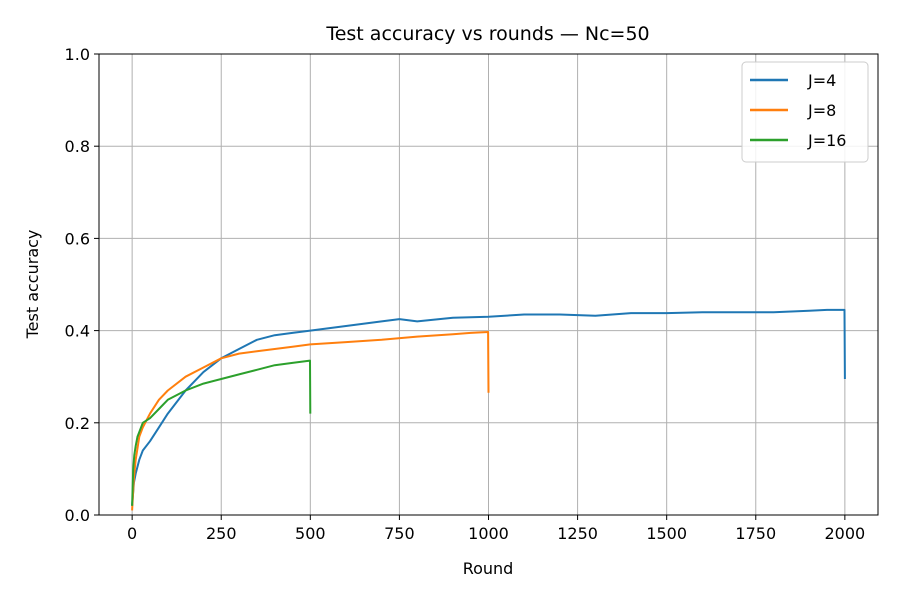 The image size is (900, 604). I want to click on x-axis-label: Round, so click(488, 568).